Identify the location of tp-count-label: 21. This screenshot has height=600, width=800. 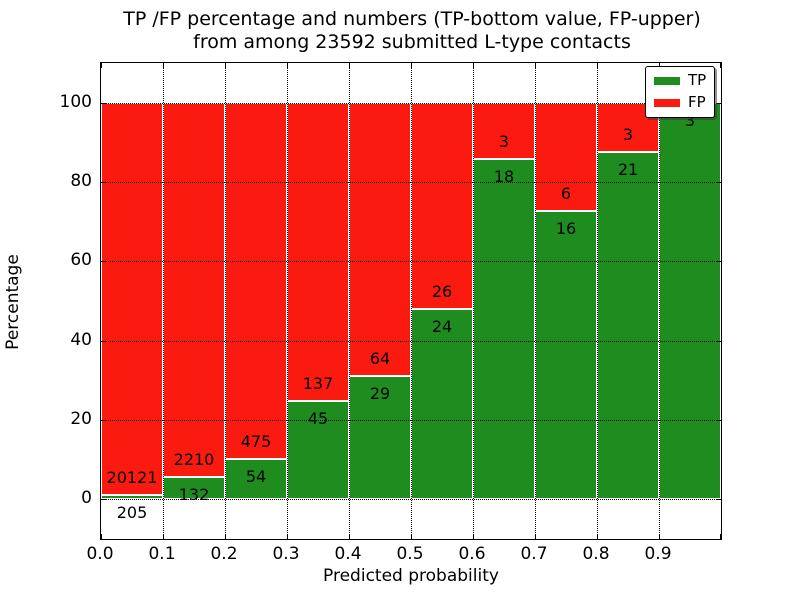
(628, 170).